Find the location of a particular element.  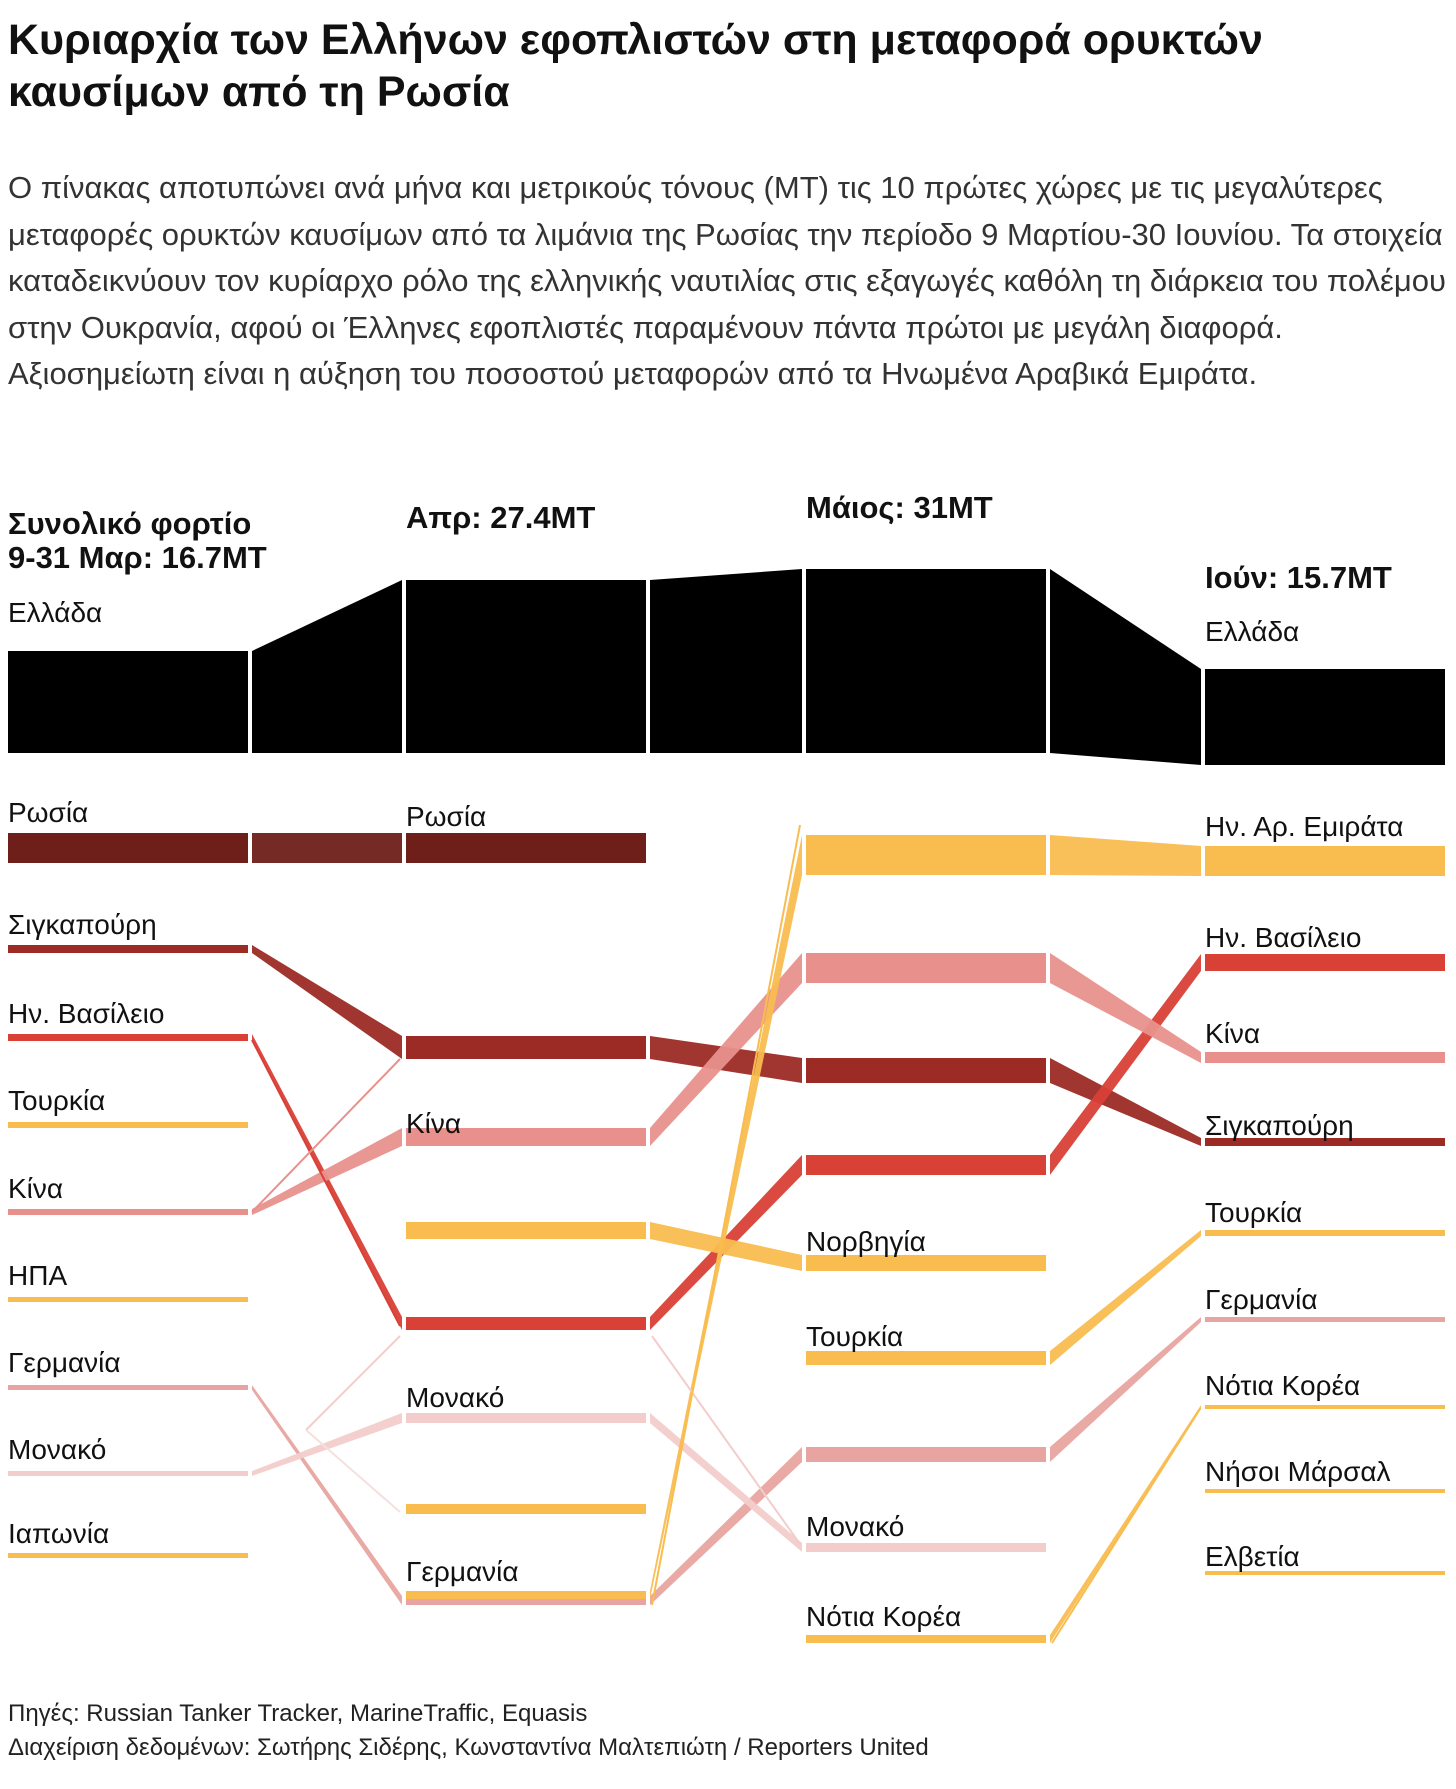

period-header: Απρ: 27.4MT is located at coordinates (500, 517).